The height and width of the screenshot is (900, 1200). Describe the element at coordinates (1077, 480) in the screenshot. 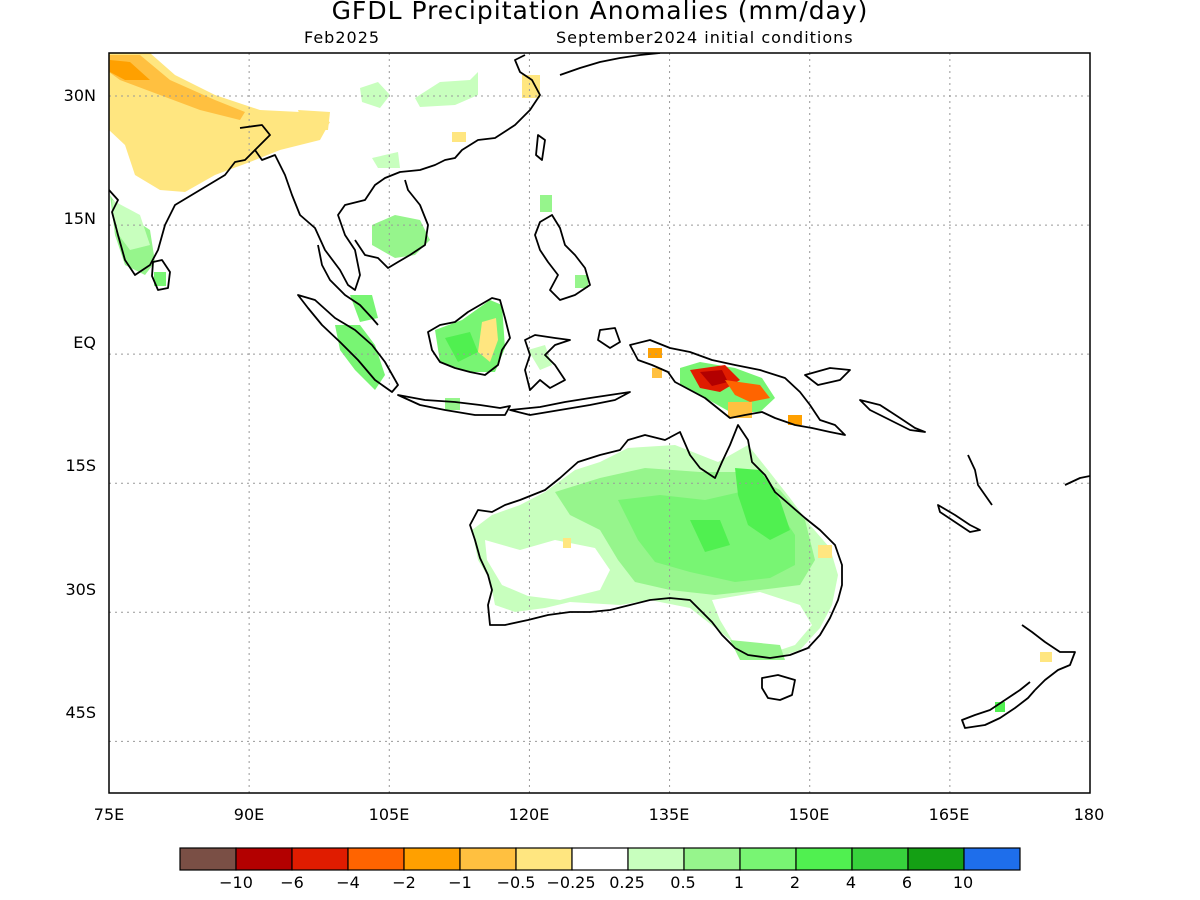

I see `coast-fiji` at that location.